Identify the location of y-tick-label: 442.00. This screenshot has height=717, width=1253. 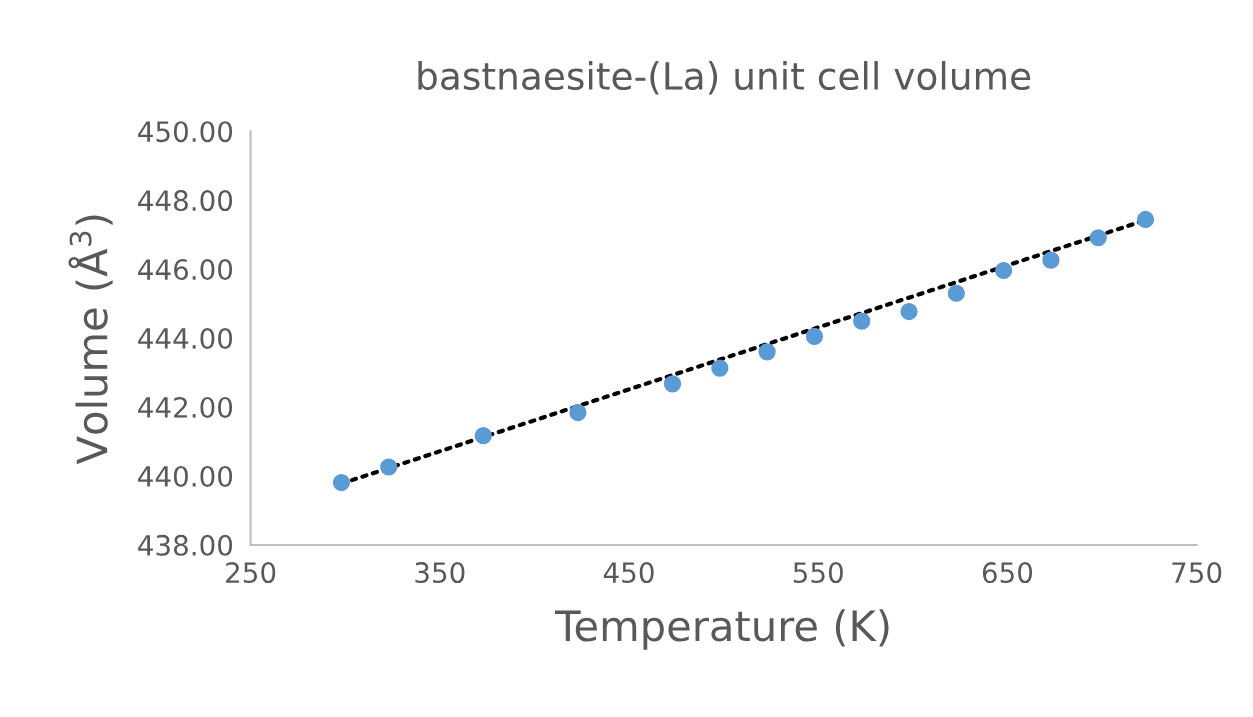
(185, 407).